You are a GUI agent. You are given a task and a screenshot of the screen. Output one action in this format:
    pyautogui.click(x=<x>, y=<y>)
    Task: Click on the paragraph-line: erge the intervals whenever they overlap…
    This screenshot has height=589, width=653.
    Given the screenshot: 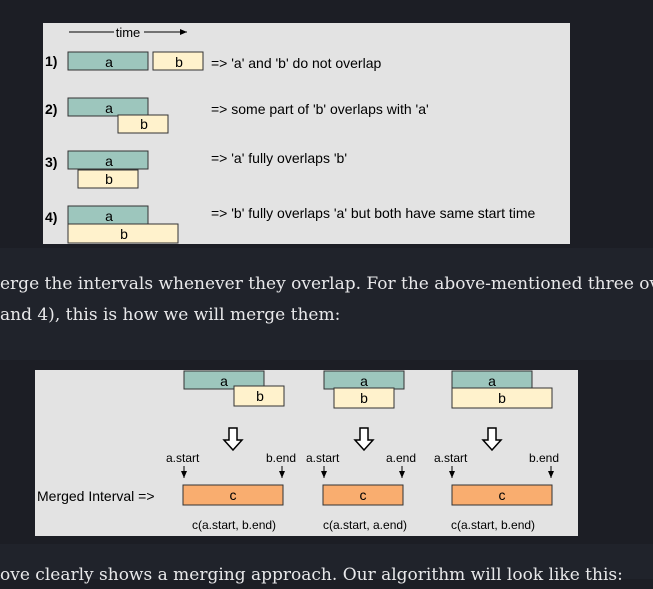 What is the action you would take?
    pyautogui.click(x=326, y=284)
    